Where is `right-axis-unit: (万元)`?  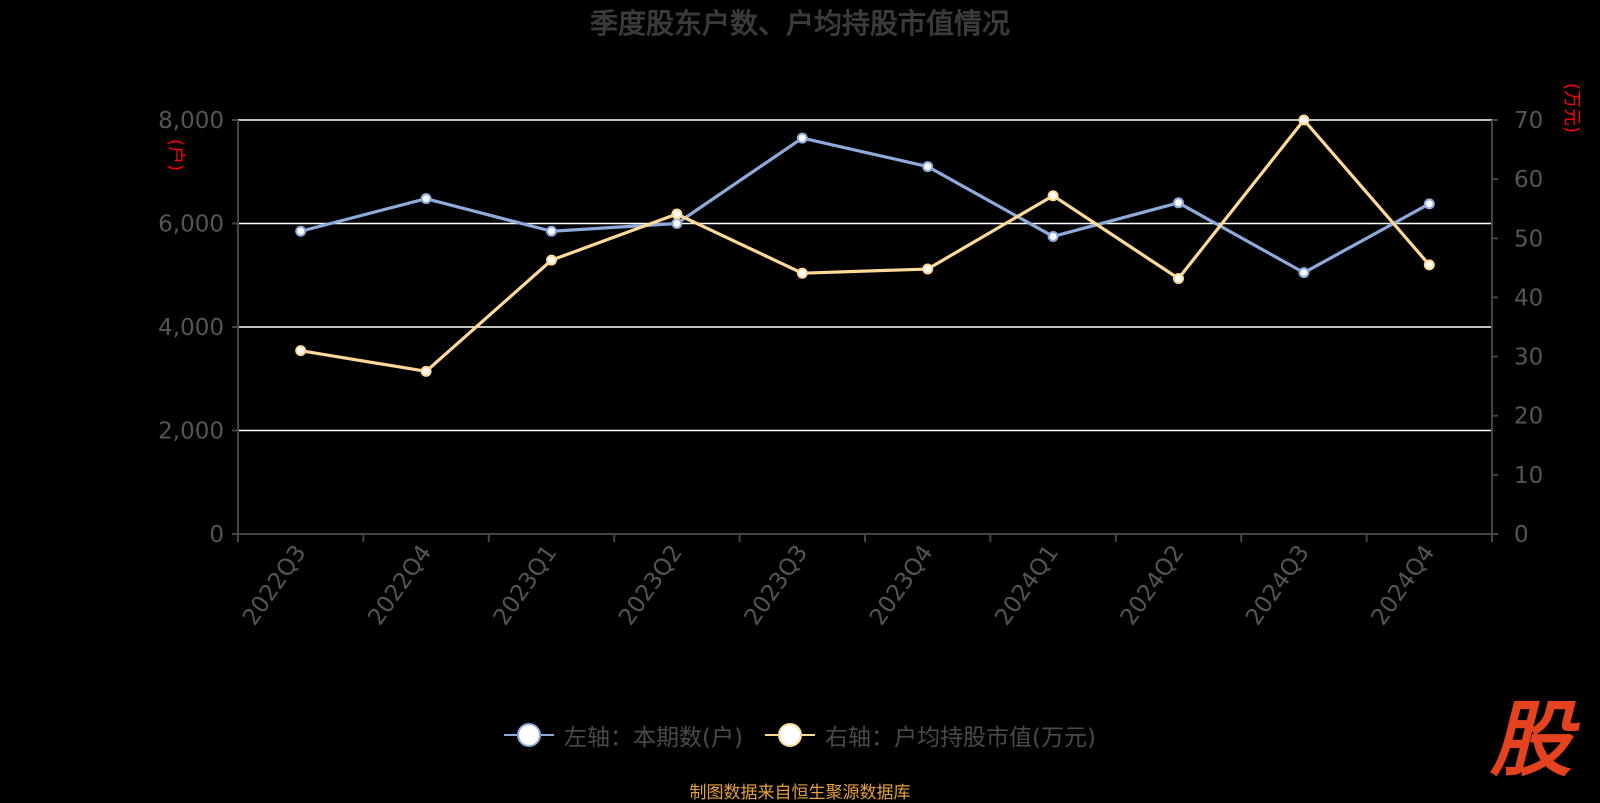 right-axis-unit: (万元) is located at coordinates (1571, 108).